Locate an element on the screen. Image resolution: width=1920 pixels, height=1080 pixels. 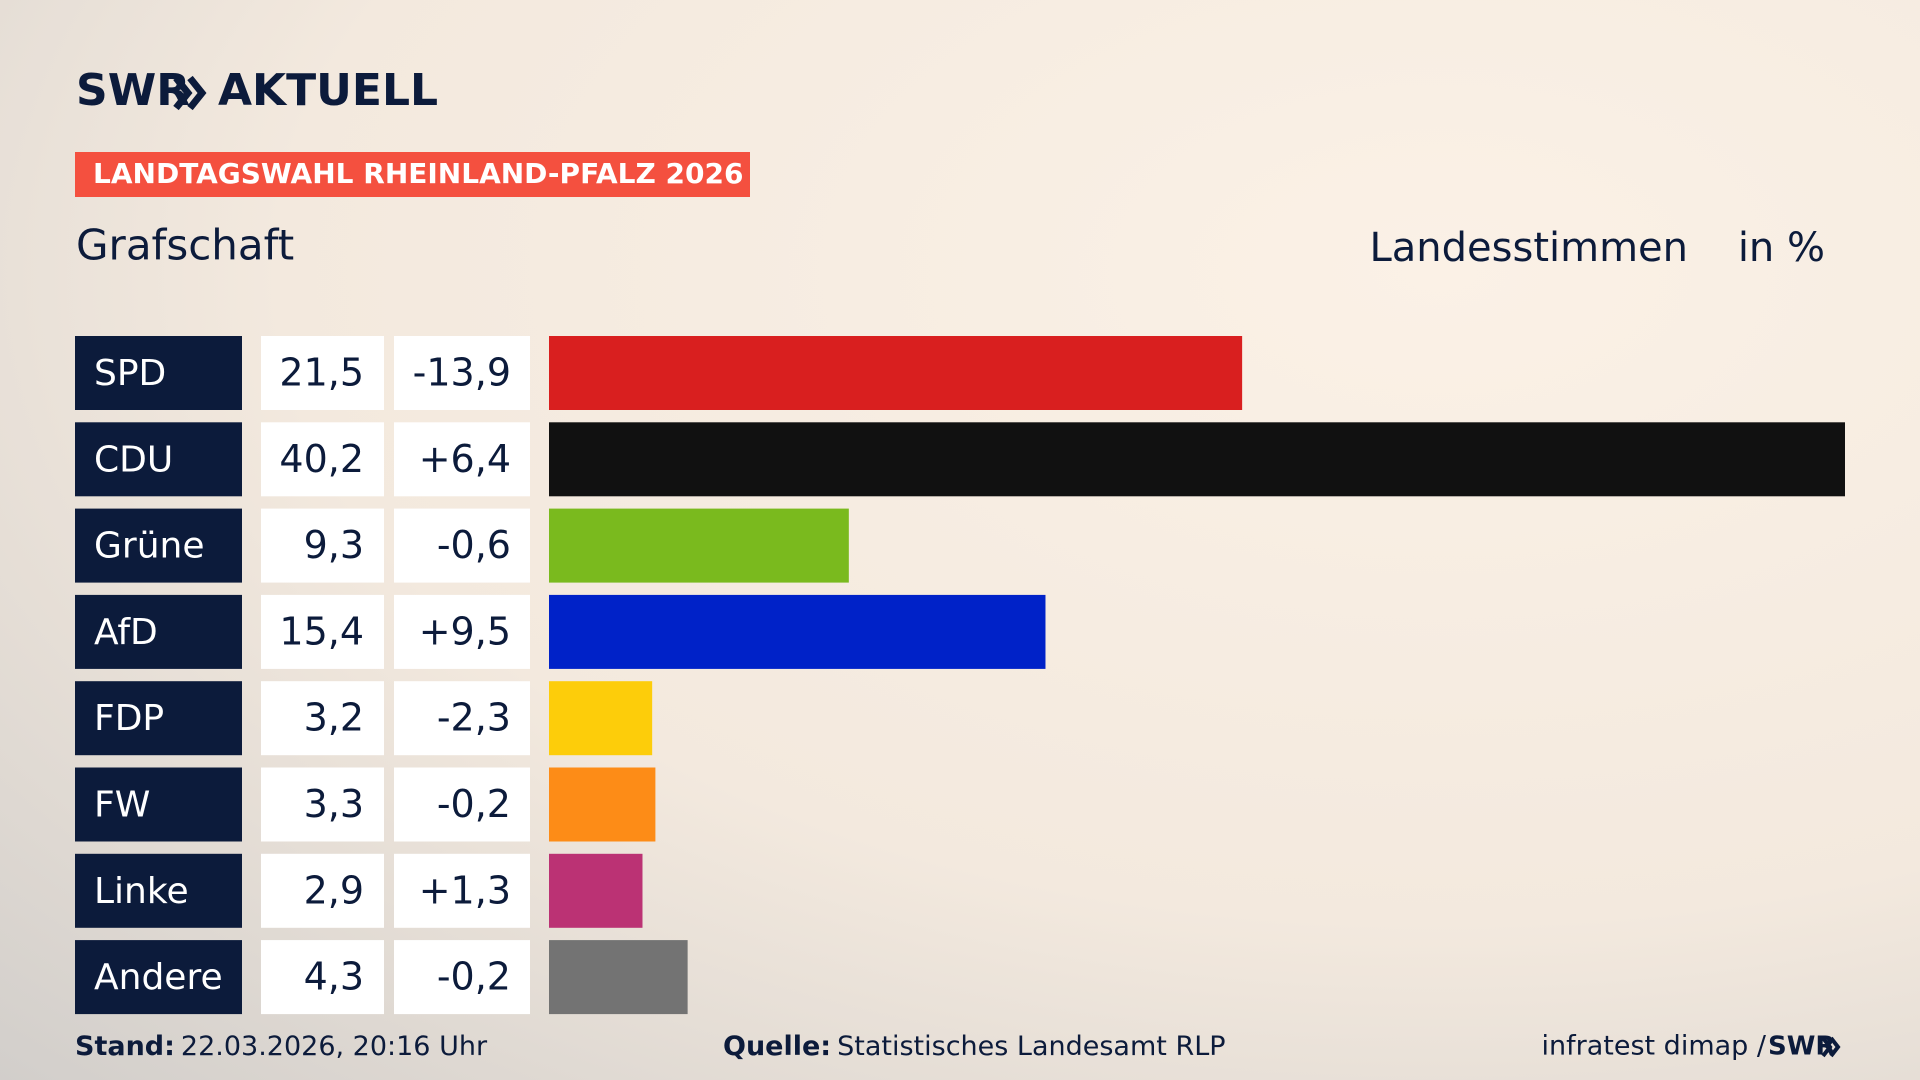
change-label: +6,4 is located at coordinates (465, 459).